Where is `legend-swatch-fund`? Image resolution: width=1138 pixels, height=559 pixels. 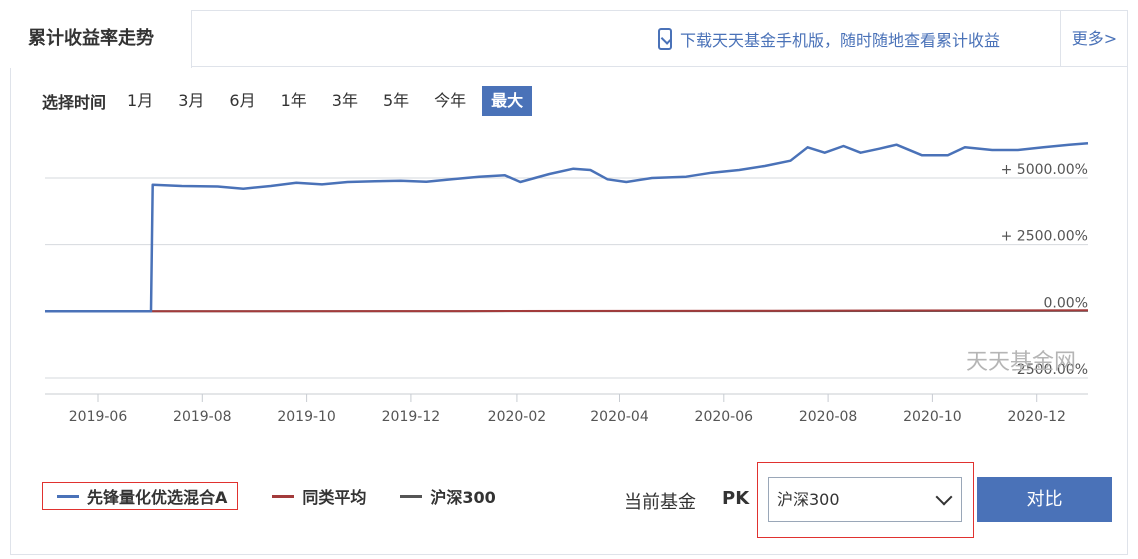
legend-swatch-fund is located at coordinates (68, 496).